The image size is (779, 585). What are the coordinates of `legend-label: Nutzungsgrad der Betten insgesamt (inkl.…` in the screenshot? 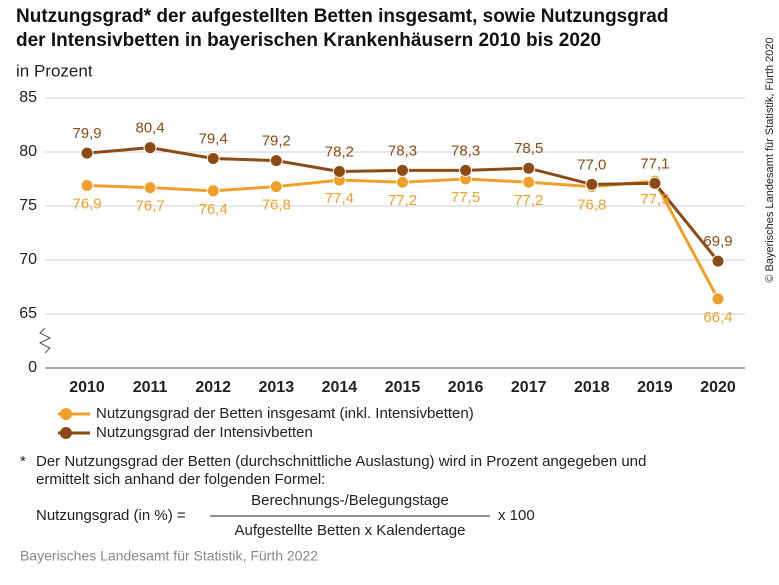 It's located at (285, 413).